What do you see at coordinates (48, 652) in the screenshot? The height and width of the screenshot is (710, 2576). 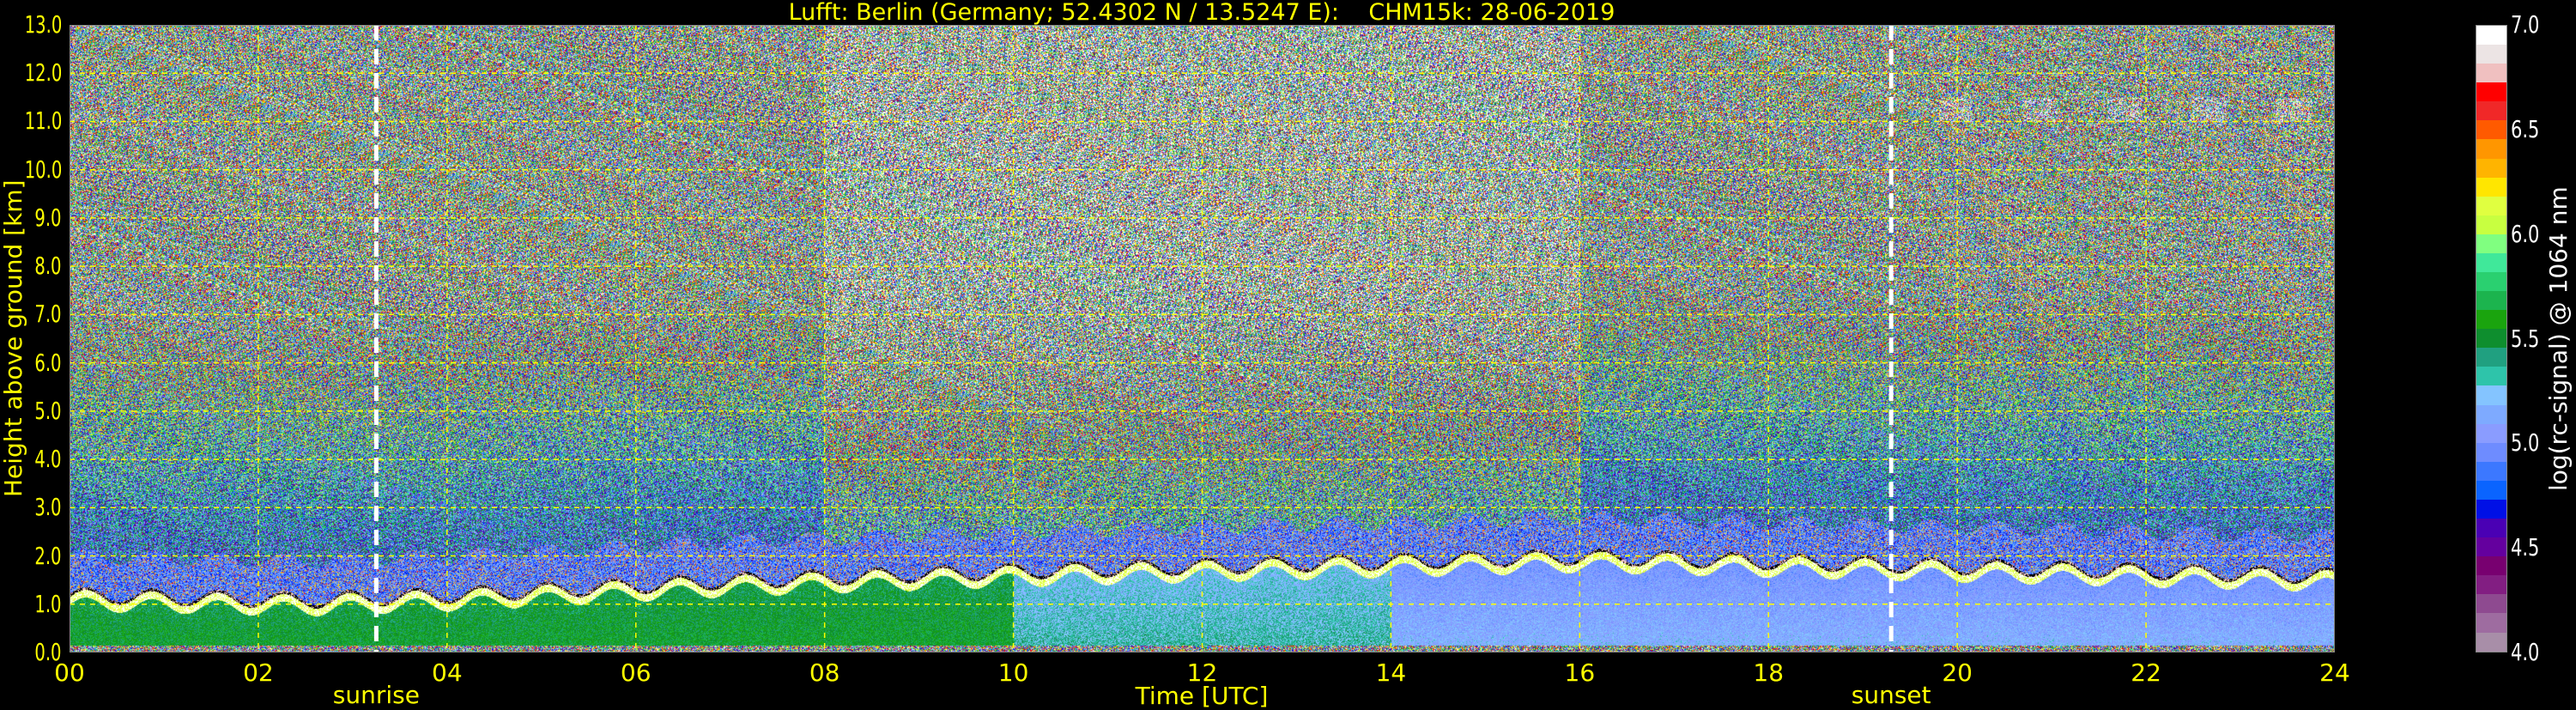 I see `y-tick-label: 0.0` at bounding box center [48, 652].